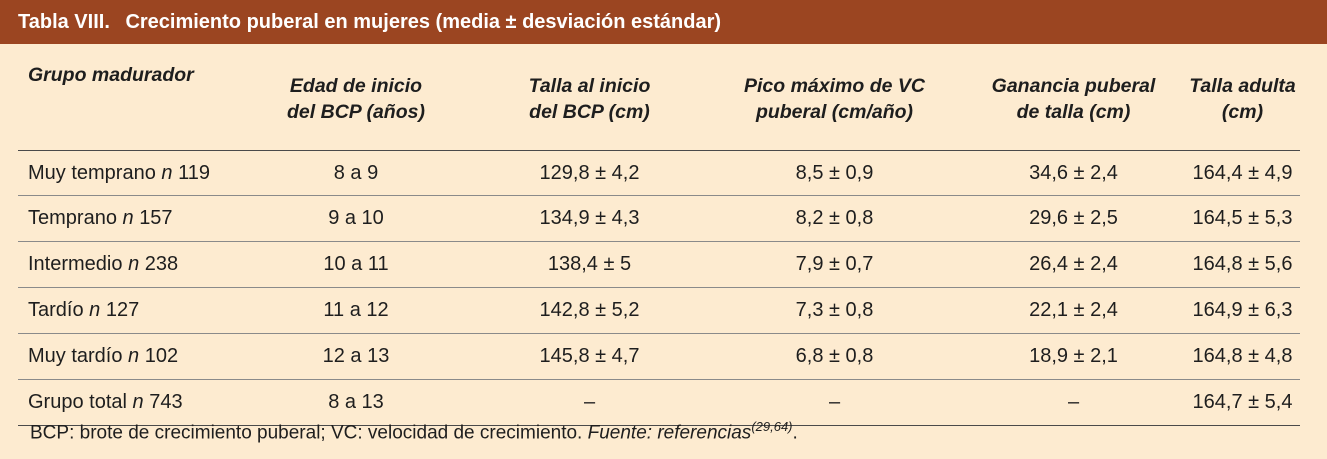  Describe the element at coordinates (589, 112) in the screenshot. I see `header-line: del BCP (cm)` at that location.